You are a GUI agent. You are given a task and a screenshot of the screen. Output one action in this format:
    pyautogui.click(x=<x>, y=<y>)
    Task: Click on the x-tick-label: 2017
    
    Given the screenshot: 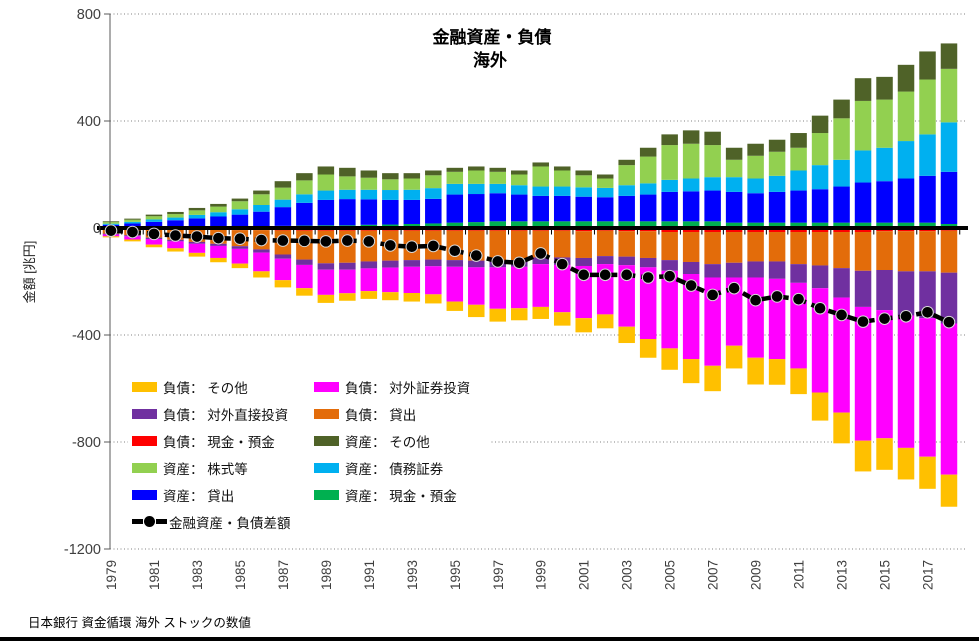 What is the action you would take?
    pyautogui.click(x=928, y=575)
    